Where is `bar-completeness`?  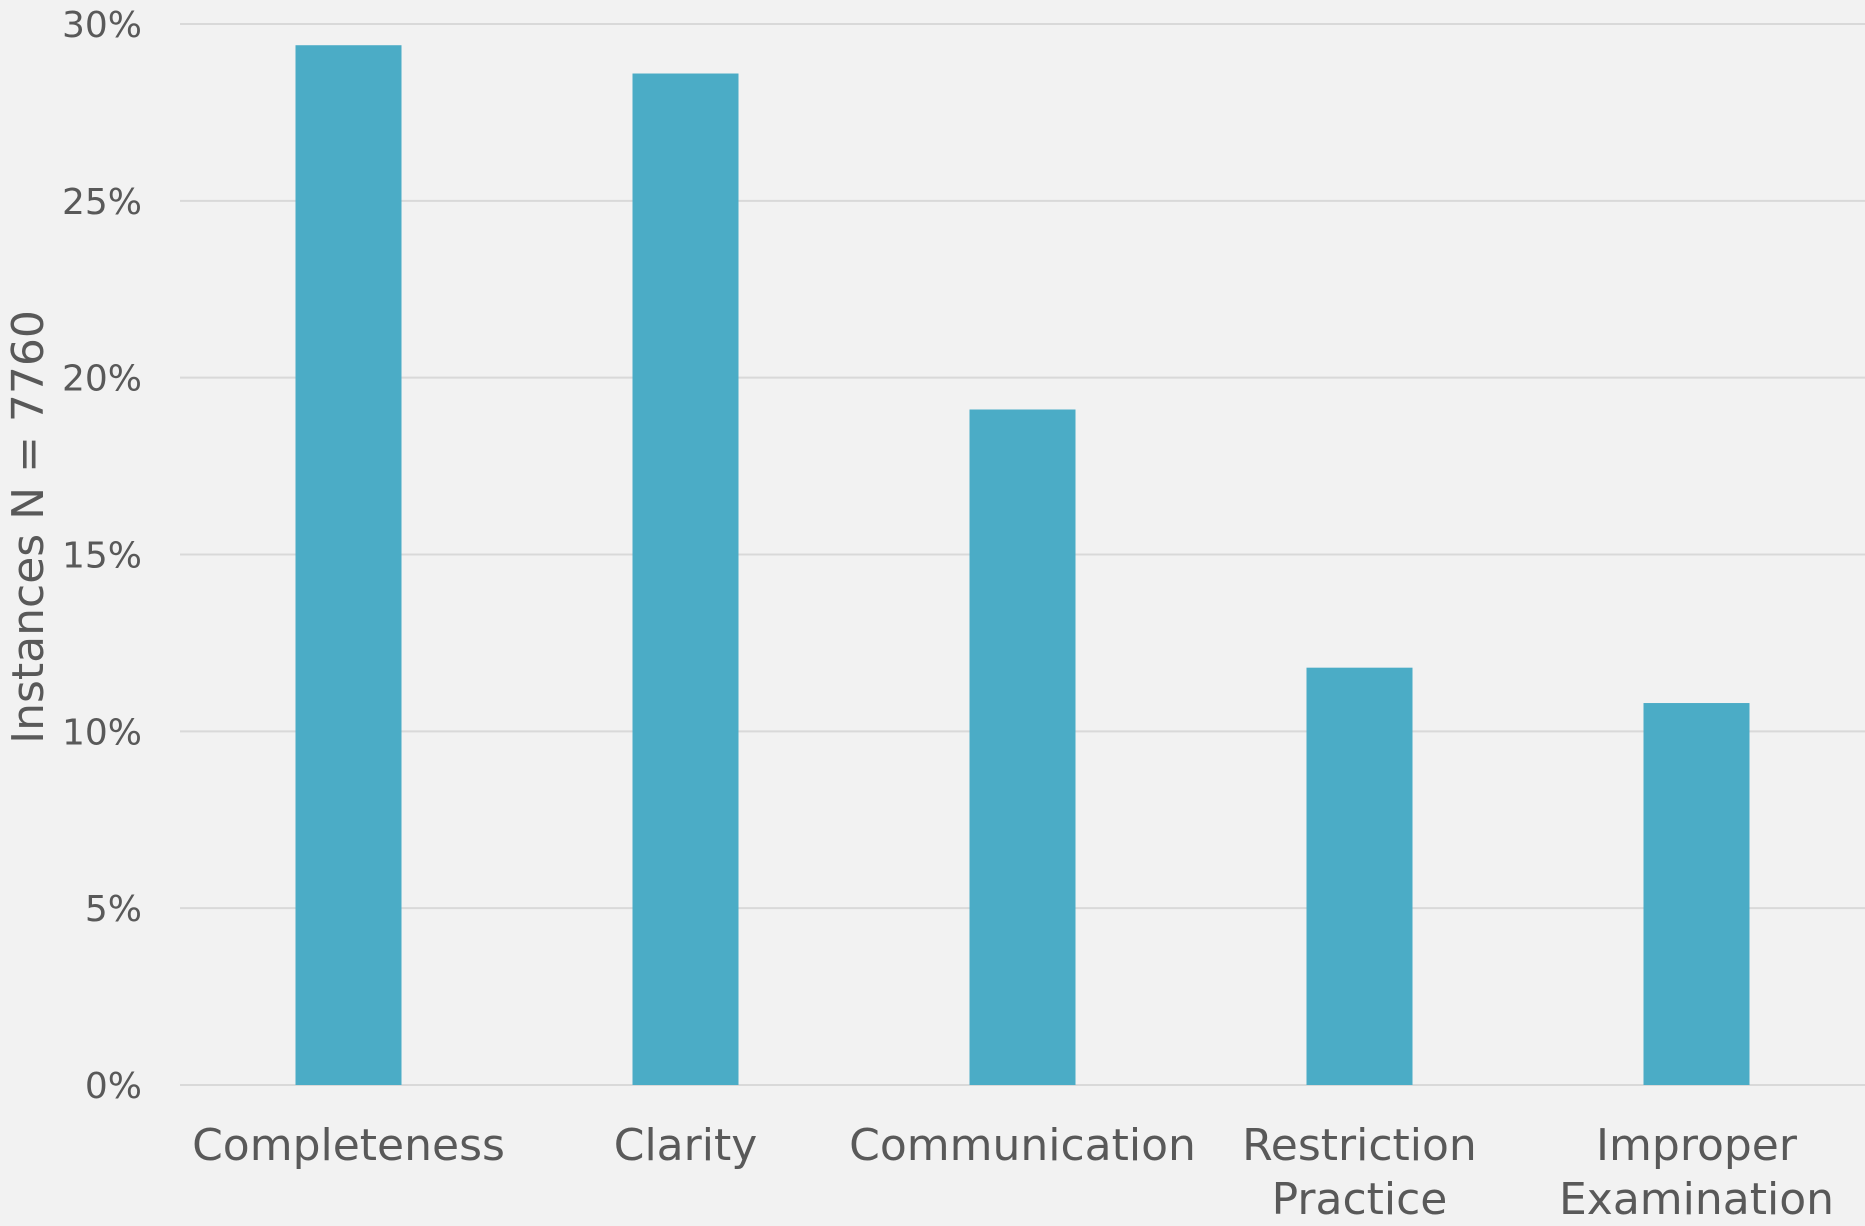 bar-completeness is located at coordinates (348, 565).